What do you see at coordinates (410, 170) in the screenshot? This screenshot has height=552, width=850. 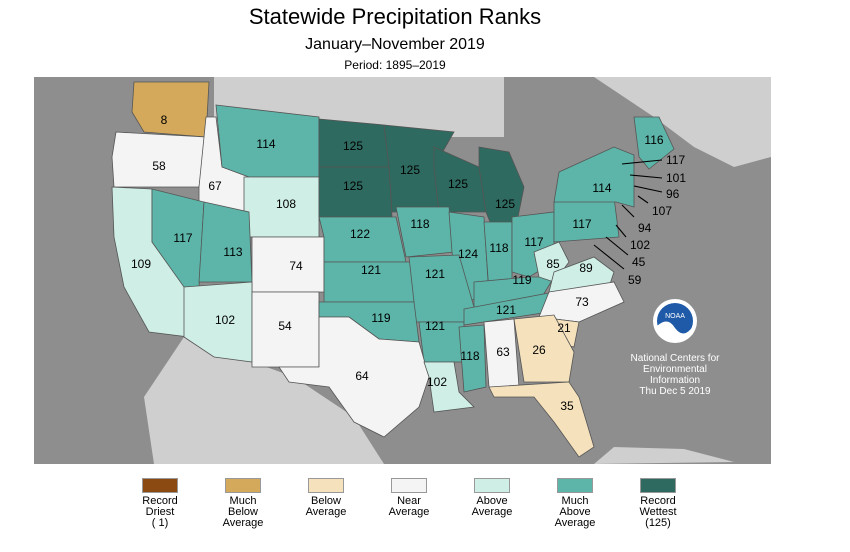 I see `rank-MN: 125` at bounding box center [410, 170].